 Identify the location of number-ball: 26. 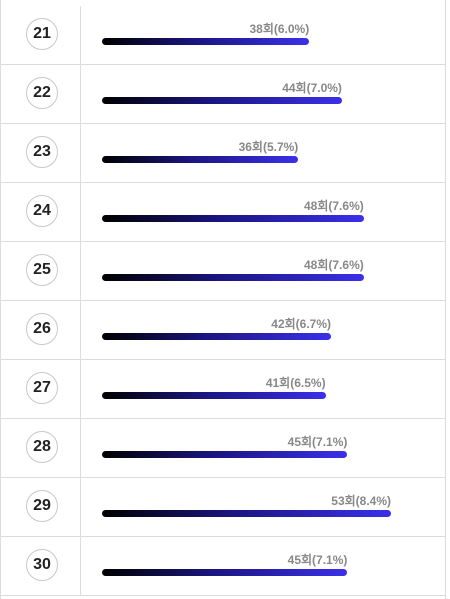
(42, 329).